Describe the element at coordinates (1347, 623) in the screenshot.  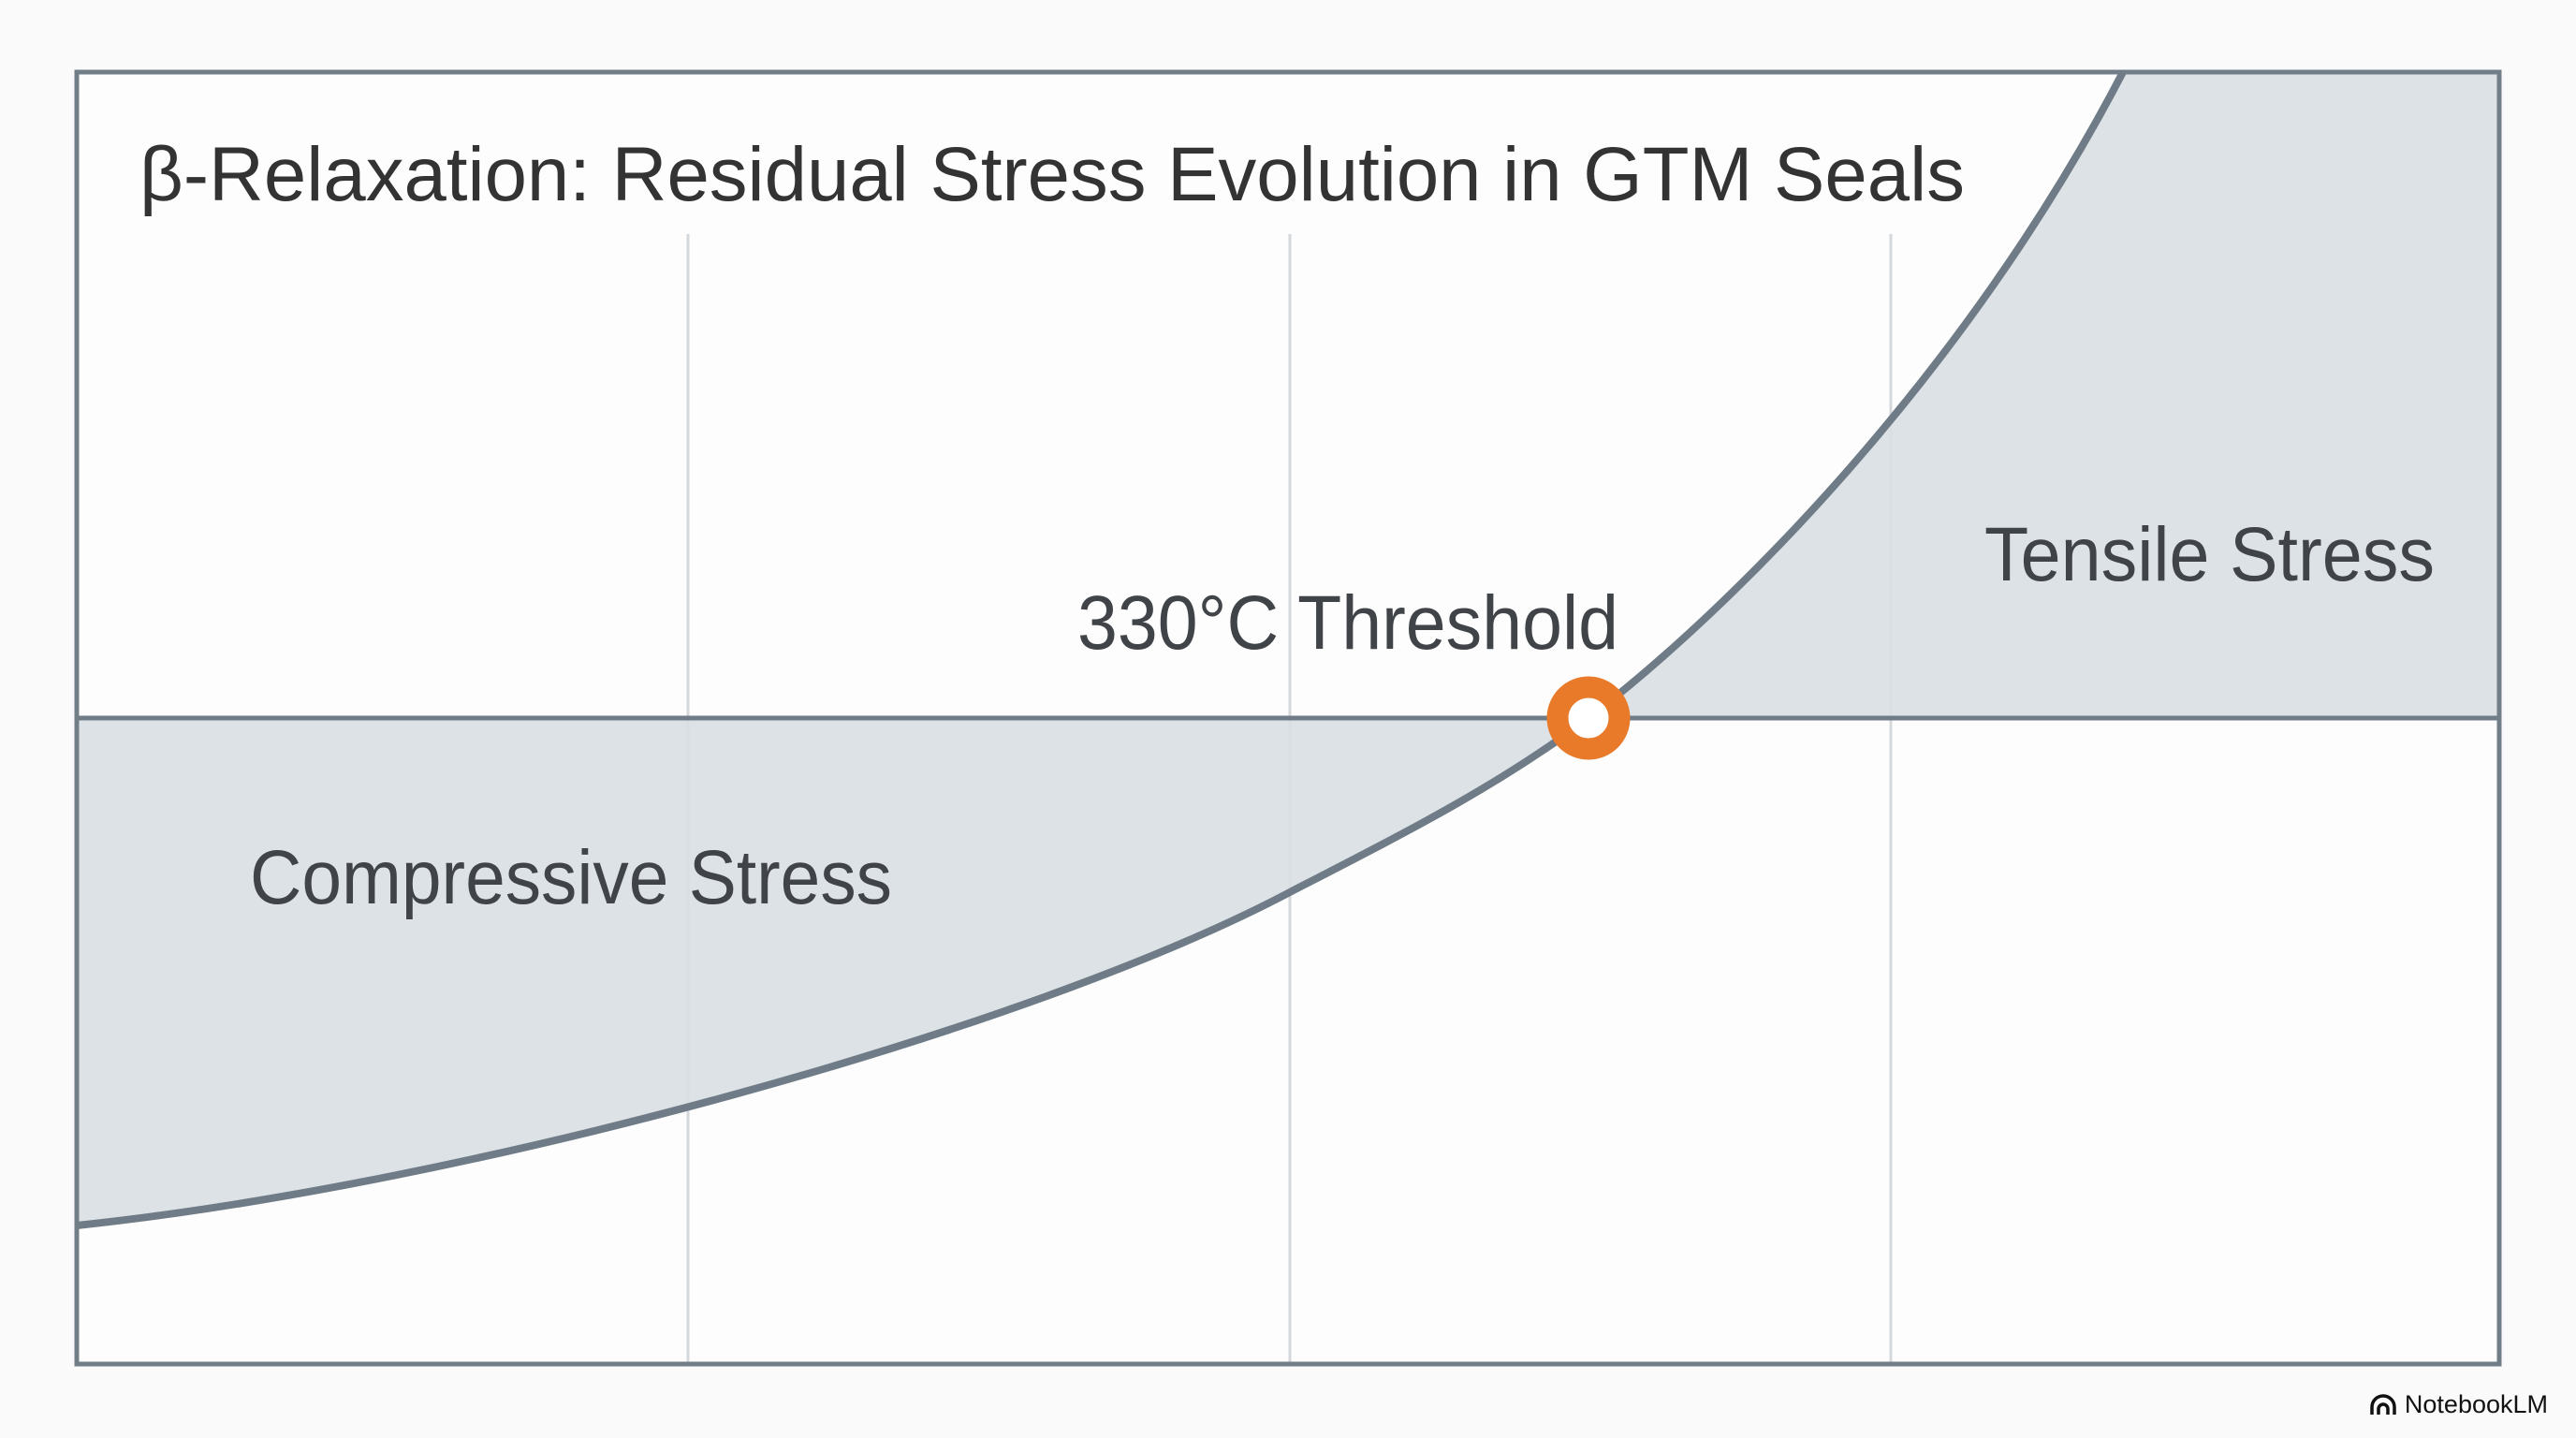
I see `threshold-label: 330°C Threshold` at that location.